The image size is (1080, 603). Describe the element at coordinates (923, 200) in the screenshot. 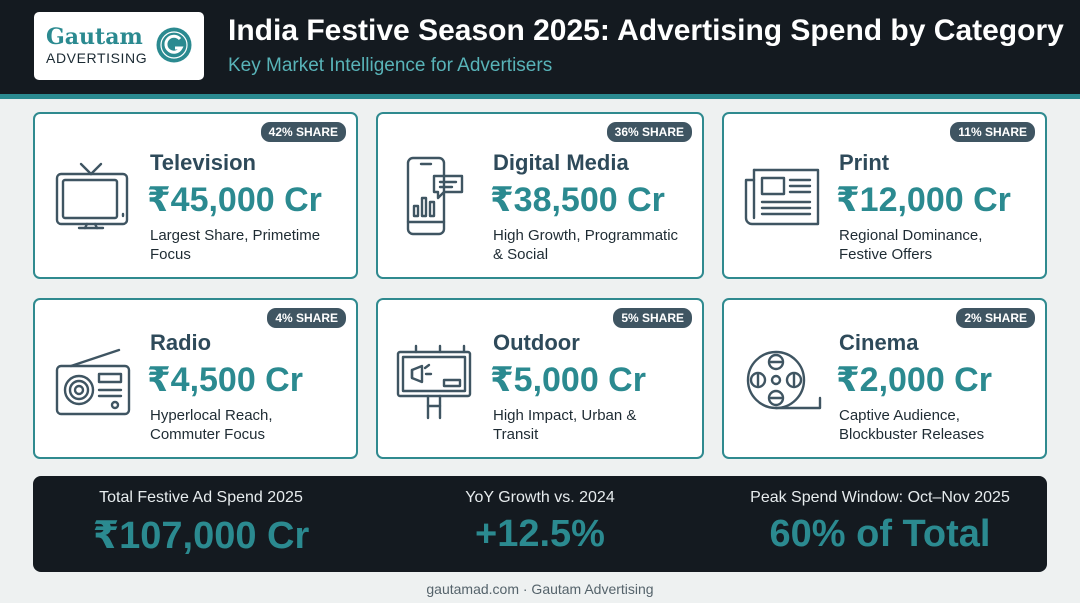

I see `category-spend: ₹12,000 Cr` at that location.